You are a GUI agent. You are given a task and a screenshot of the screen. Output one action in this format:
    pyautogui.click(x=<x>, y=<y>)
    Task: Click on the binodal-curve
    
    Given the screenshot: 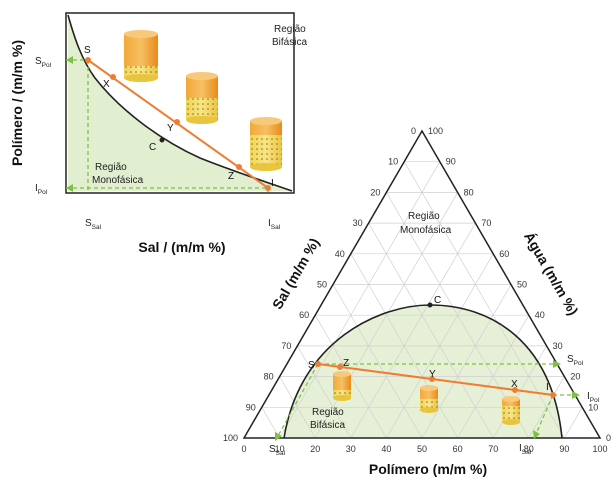 What is the action you would take?
    pyautogui.click(x=180, y=103)
    